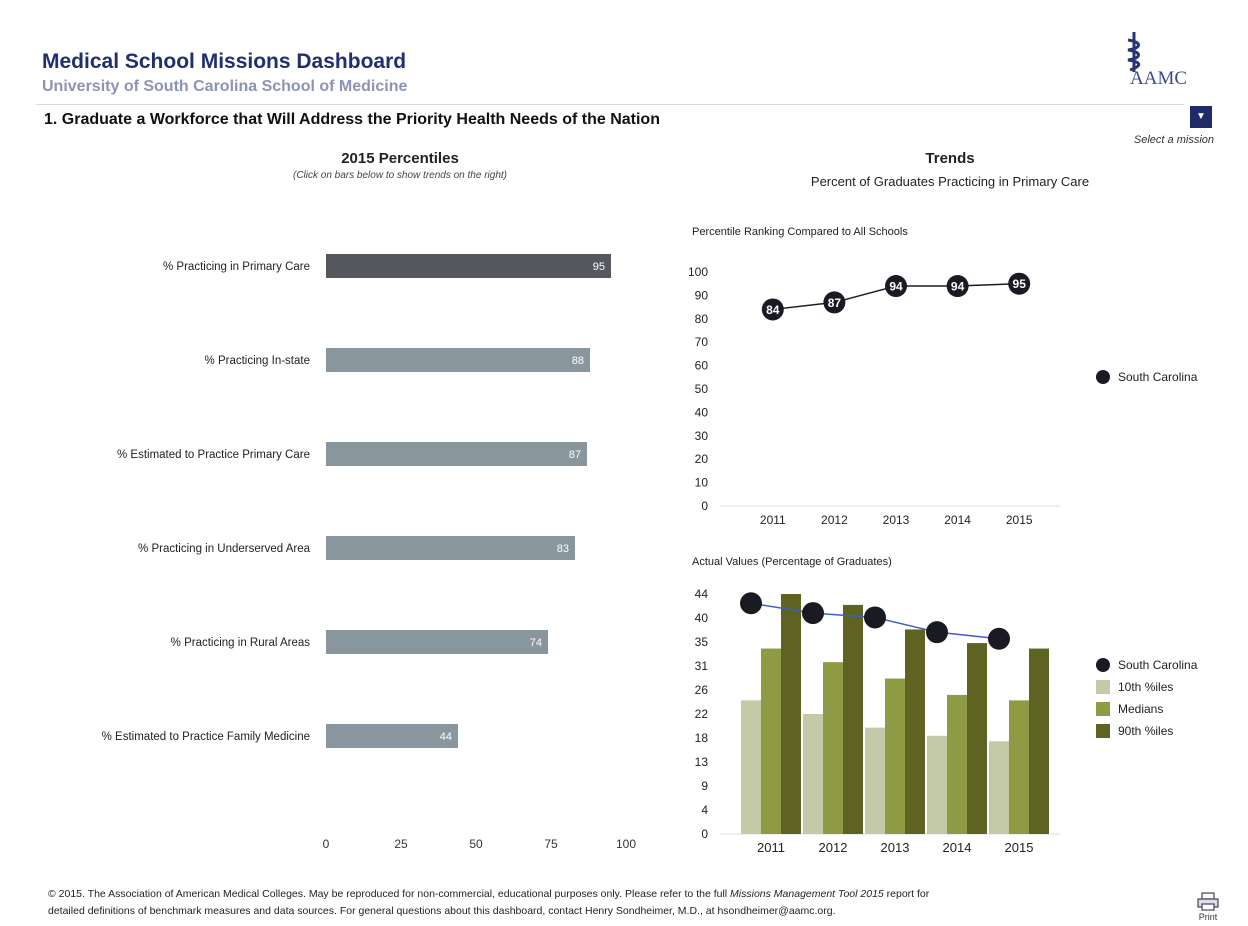 The width and height of the screenshot is (1248, 926). I want to click on y-tick-label: 31, so click(702, 666).